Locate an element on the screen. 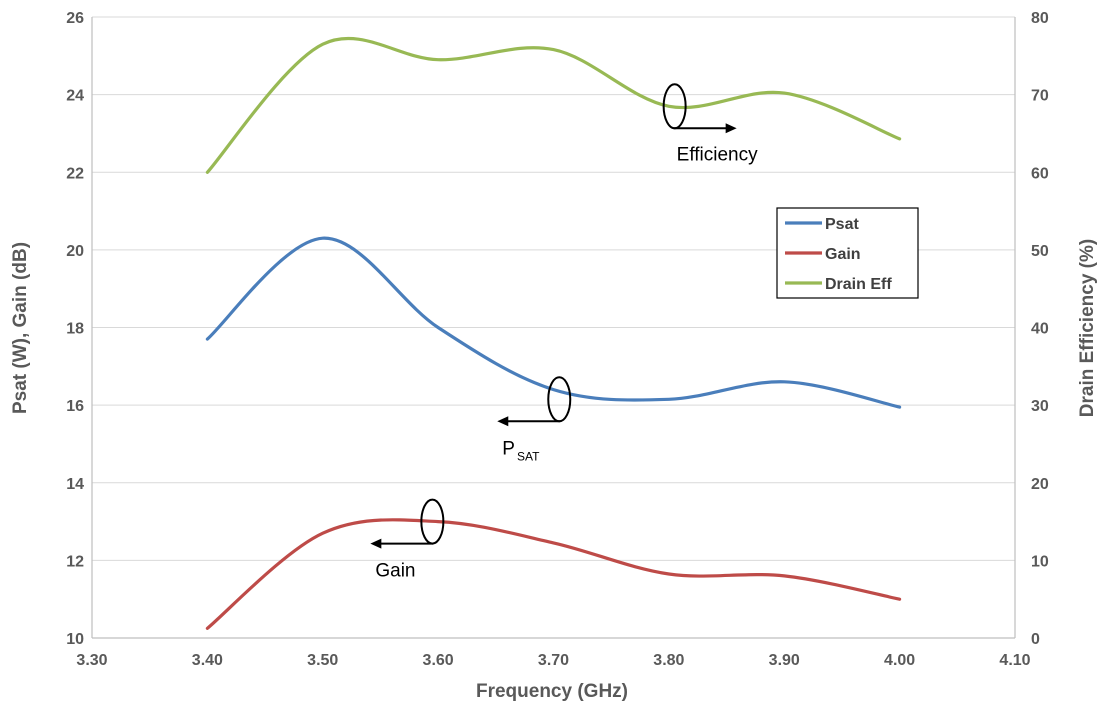 This screenshot has height=706, width=1104. y-right-tick-label: 80 is located at coordinates (1040, 18).